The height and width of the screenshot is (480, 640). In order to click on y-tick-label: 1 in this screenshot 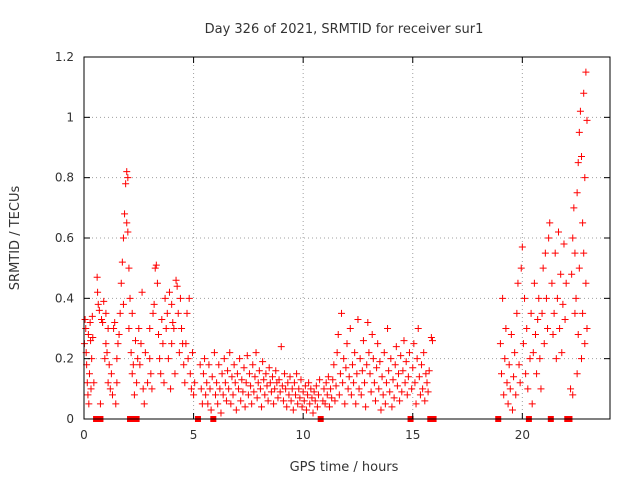, I will do `click(70, 117)`.